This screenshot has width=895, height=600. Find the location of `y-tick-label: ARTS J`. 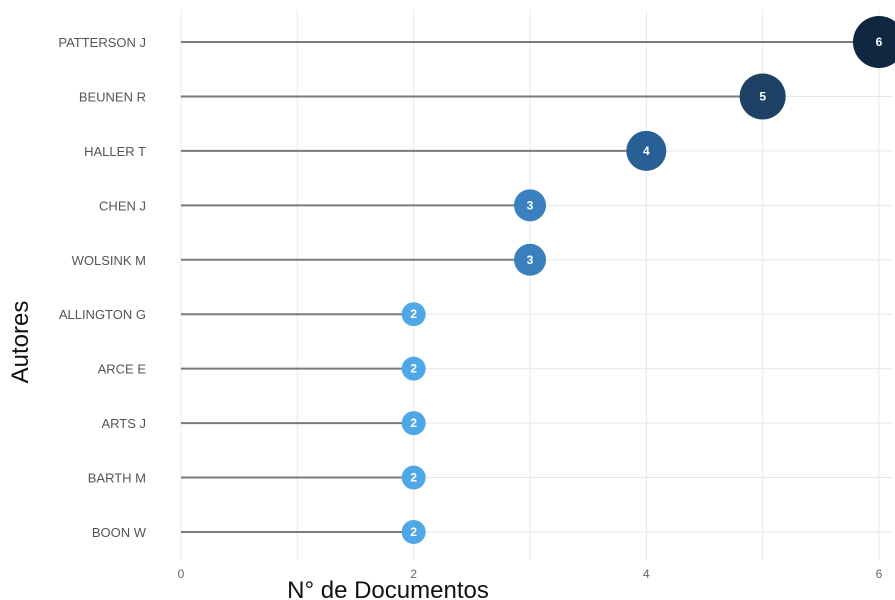

y-tick-label: ARTS J is located at coordinates (123, 423).